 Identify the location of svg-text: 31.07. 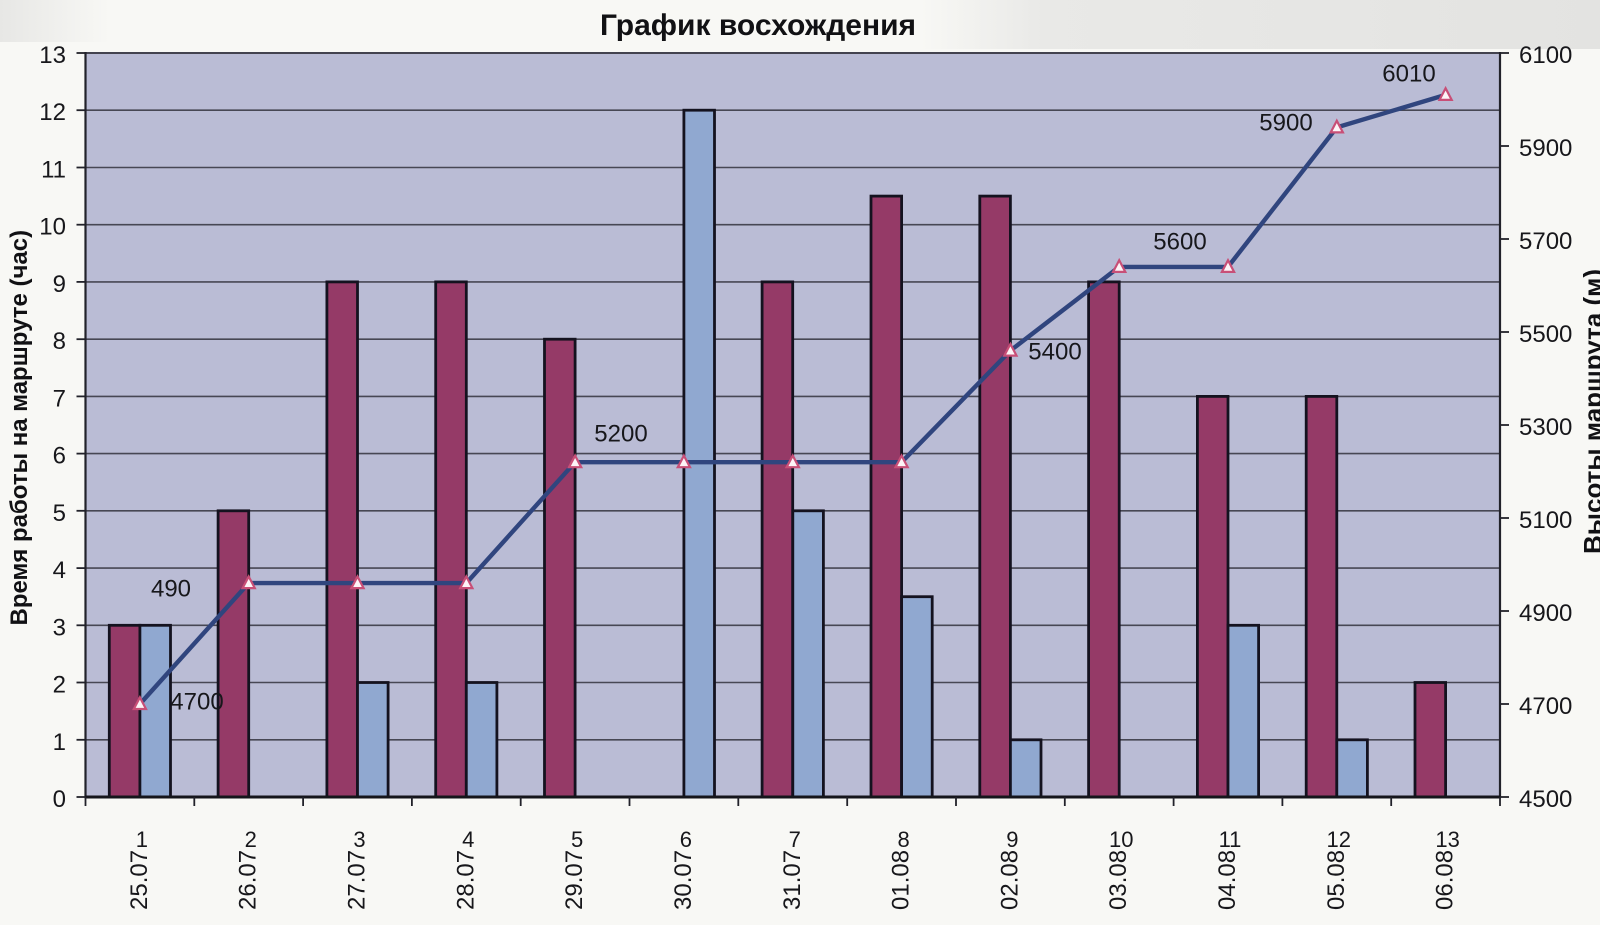
(792, 880).